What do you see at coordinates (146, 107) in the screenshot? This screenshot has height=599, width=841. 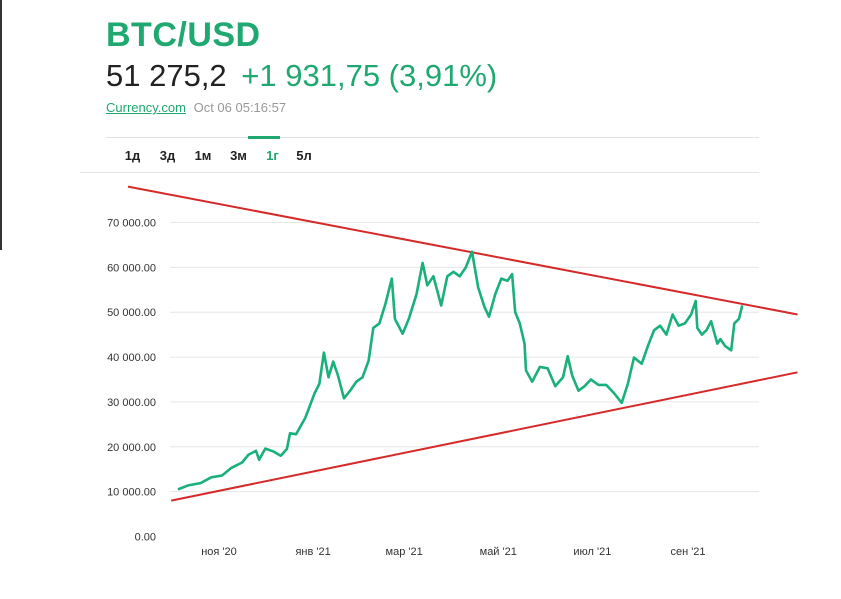 I see `source-link: Currency.com` at bounding box center [146, 107].